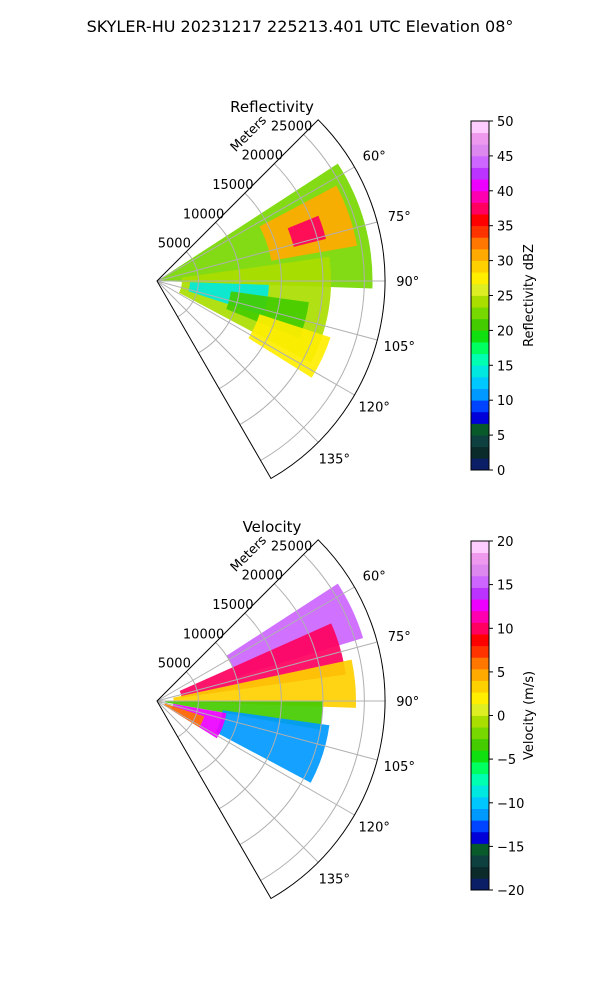 The image size is (600, 1000). I want to click on velocity-colorbar-label: Velocity (m/s), so click(529, 715).